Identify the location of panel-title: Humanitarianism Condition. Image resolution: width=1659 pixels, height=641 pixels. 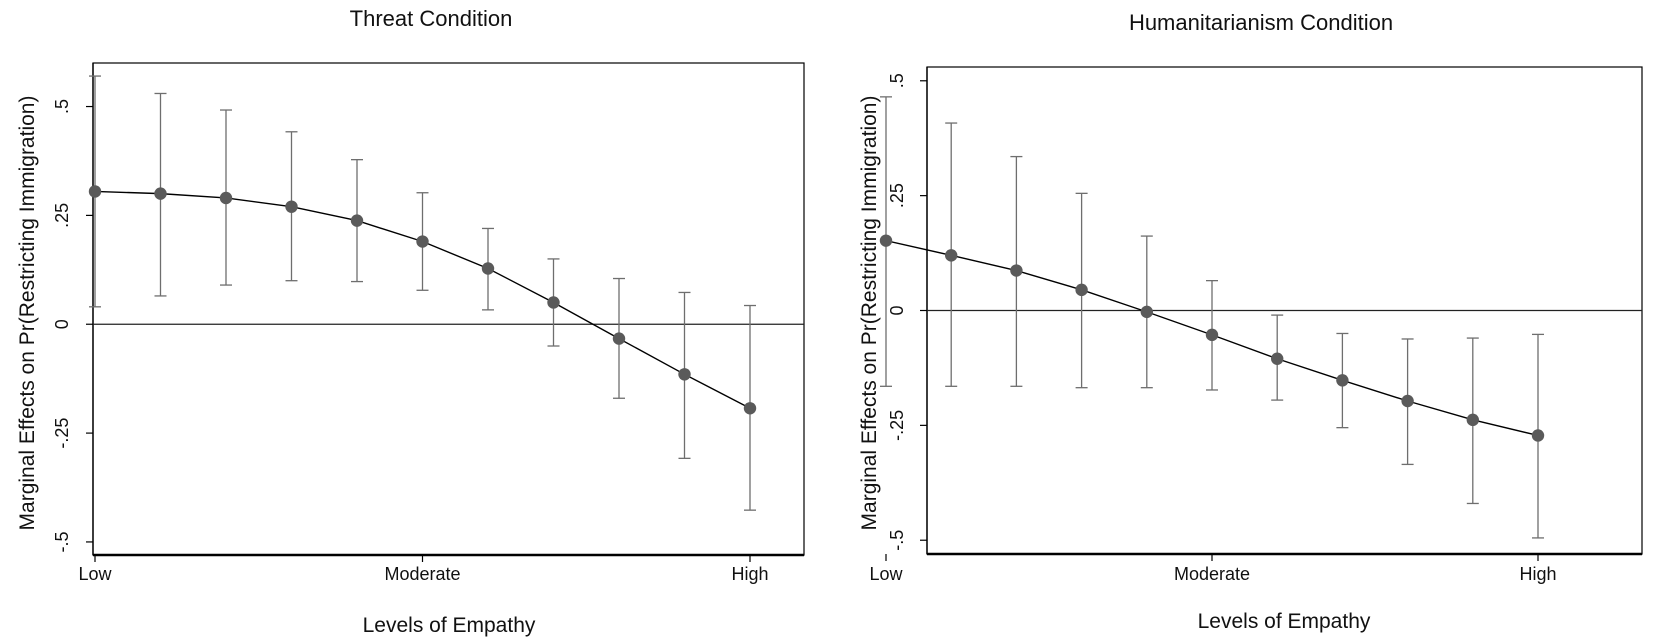
(1261, 22).